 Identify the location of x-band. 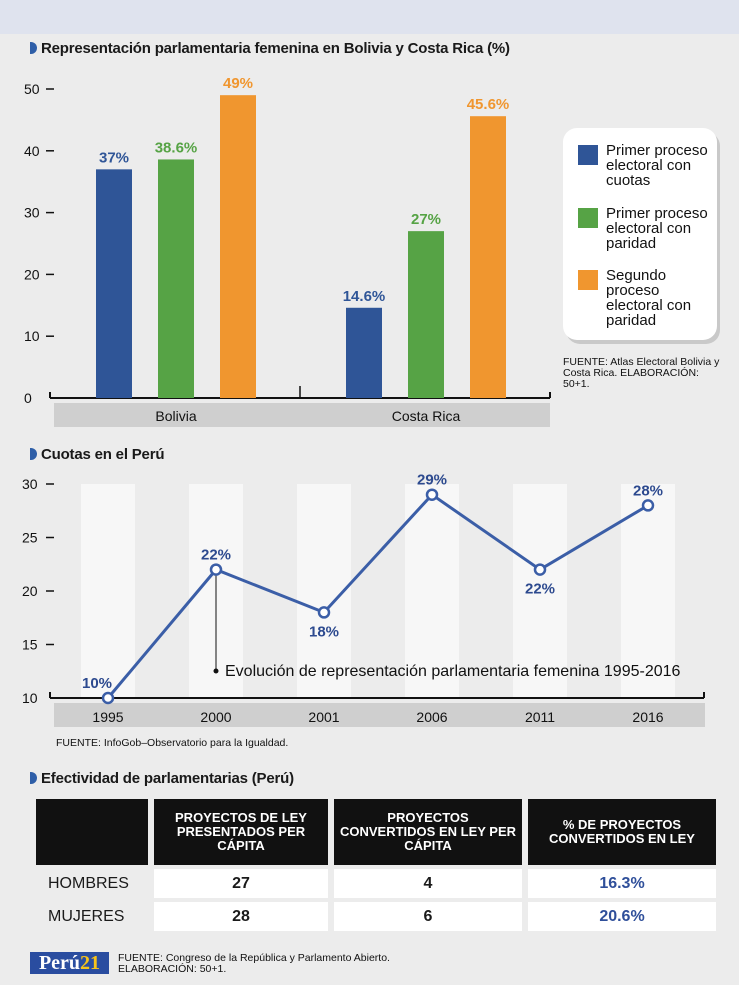
(379, 715).